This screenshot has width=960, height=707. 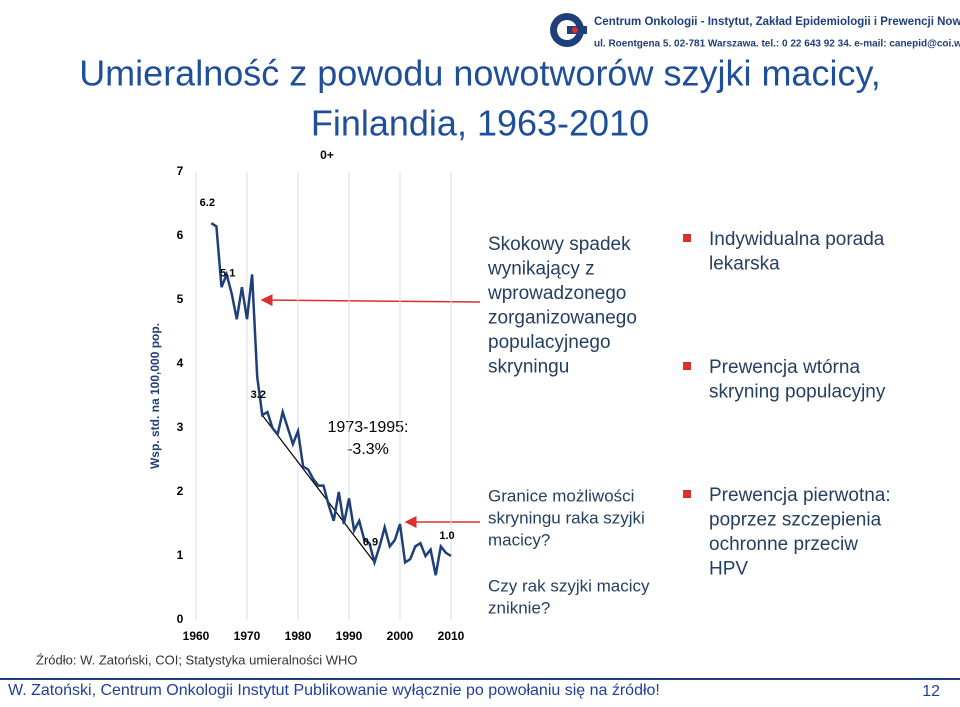 I want to click on note-text: wprowadzonego, so click(x=556, y=293).